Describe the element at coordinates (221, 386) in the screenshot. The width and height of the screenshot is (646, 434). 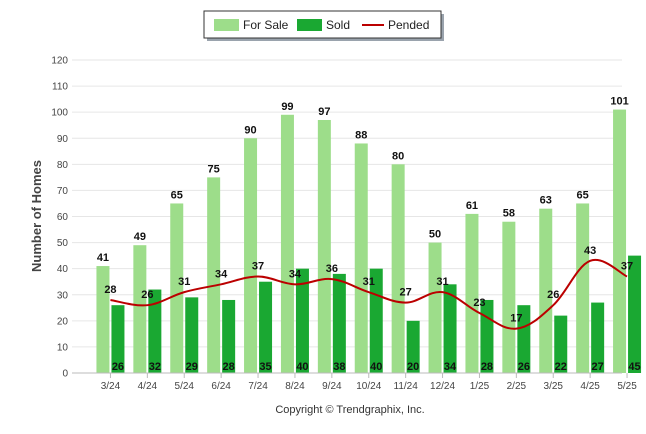
I see `x-tick-label: 6/24` at that location.